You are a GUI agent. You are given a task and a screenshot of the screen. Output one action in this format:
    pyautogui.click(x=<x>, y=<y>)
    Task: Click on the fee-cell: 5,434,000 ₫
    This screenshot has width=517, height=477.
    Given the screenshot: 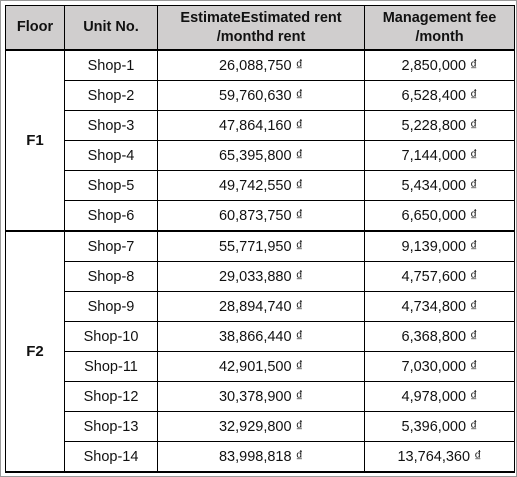 What is the action you would take?
    pyautogui.click(x=439, y=185)
    